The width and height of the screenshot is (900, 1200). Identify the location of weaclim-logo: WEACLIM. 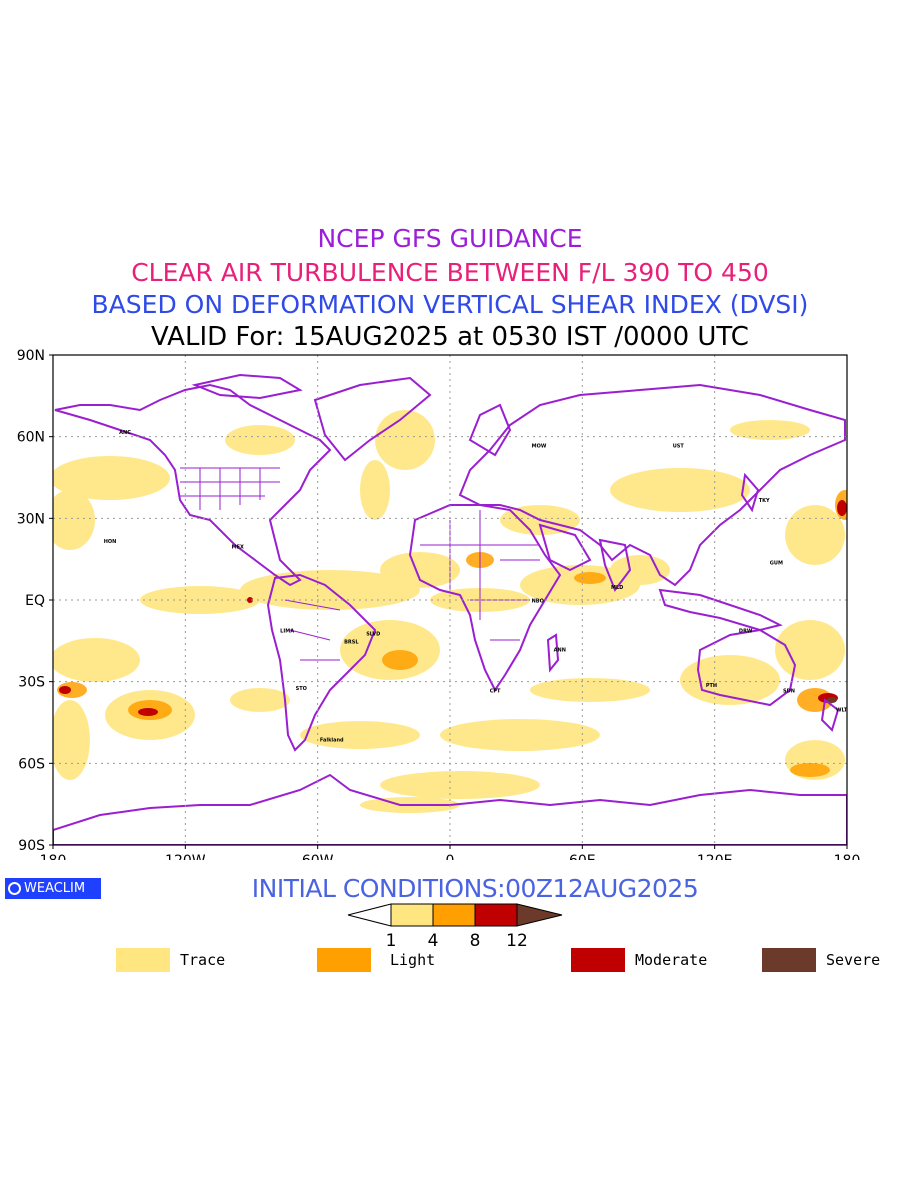
(53, 888).